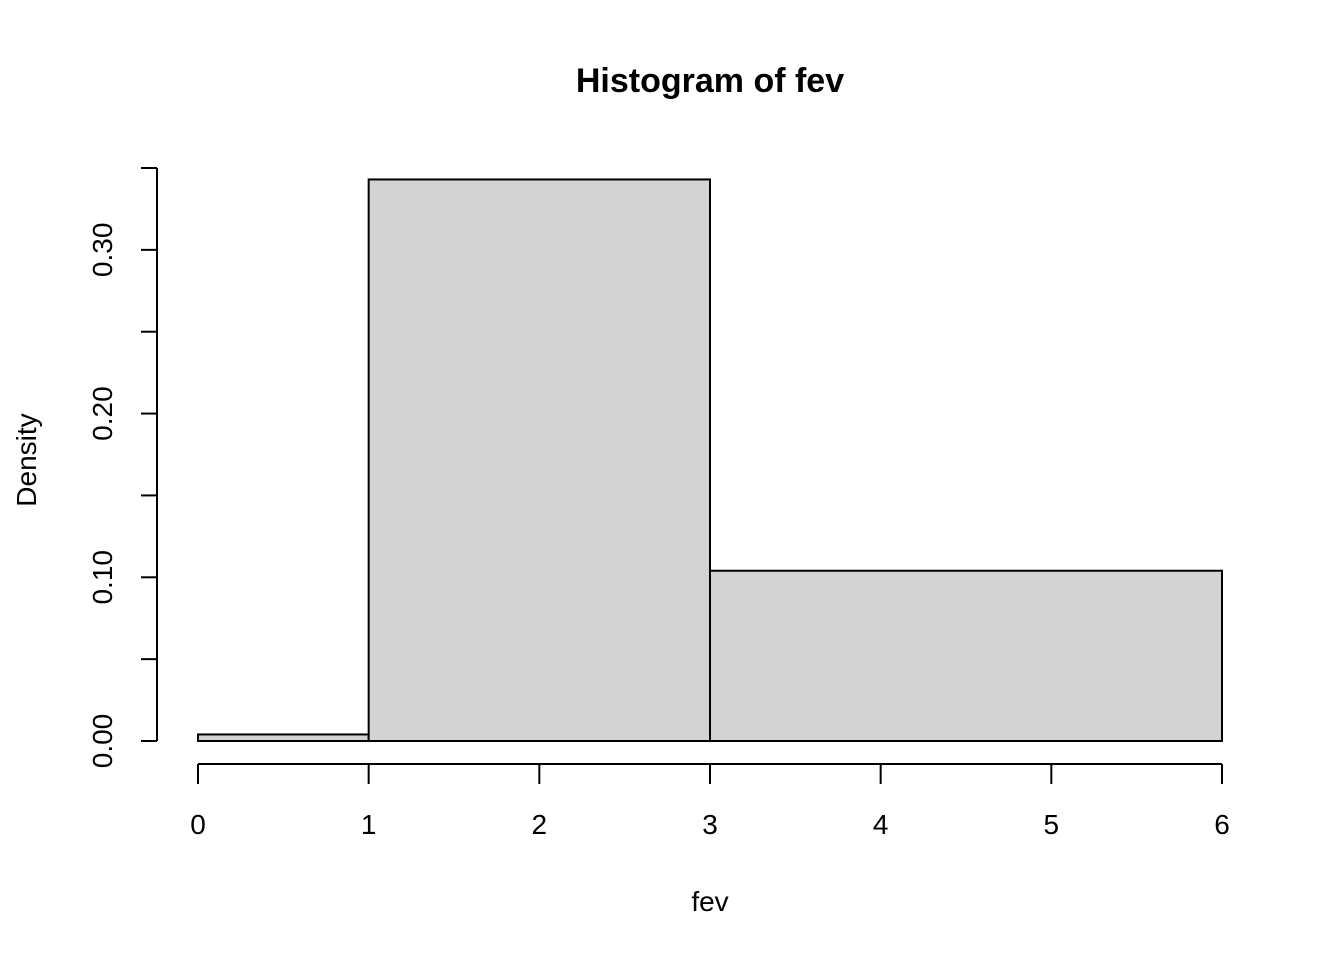 Image resolution: width=1344 pixels, height=960 pixels. What do you see at coordinates (540, 824) in the screenshot?
I see `x-tick-label: 2` at bounding box center [540, 824].